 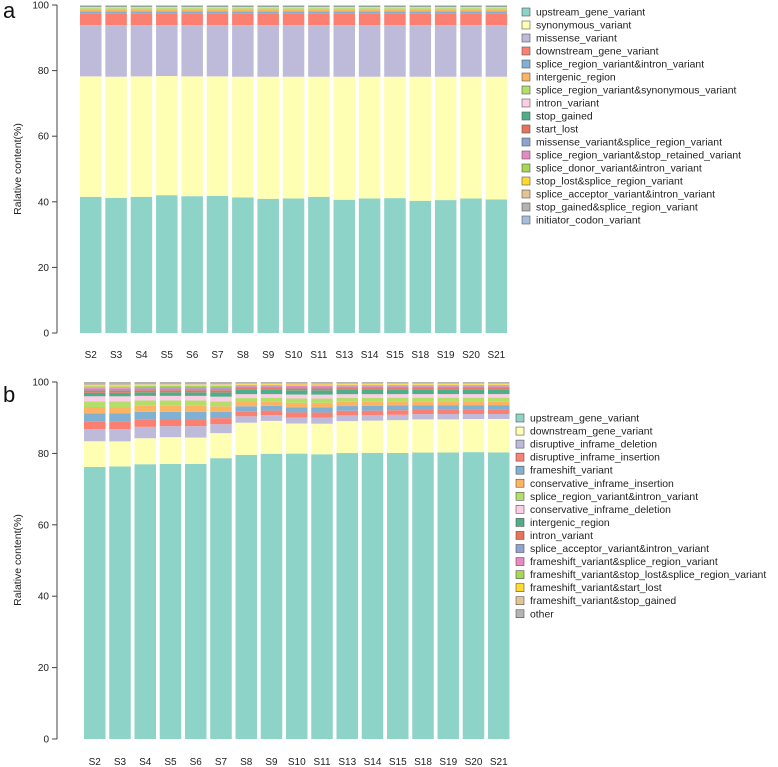 What do you see at coordinates (583, 26) in the screenshot?
I see `legend-label: synonymous_variant` at bounding box center [583, 26].